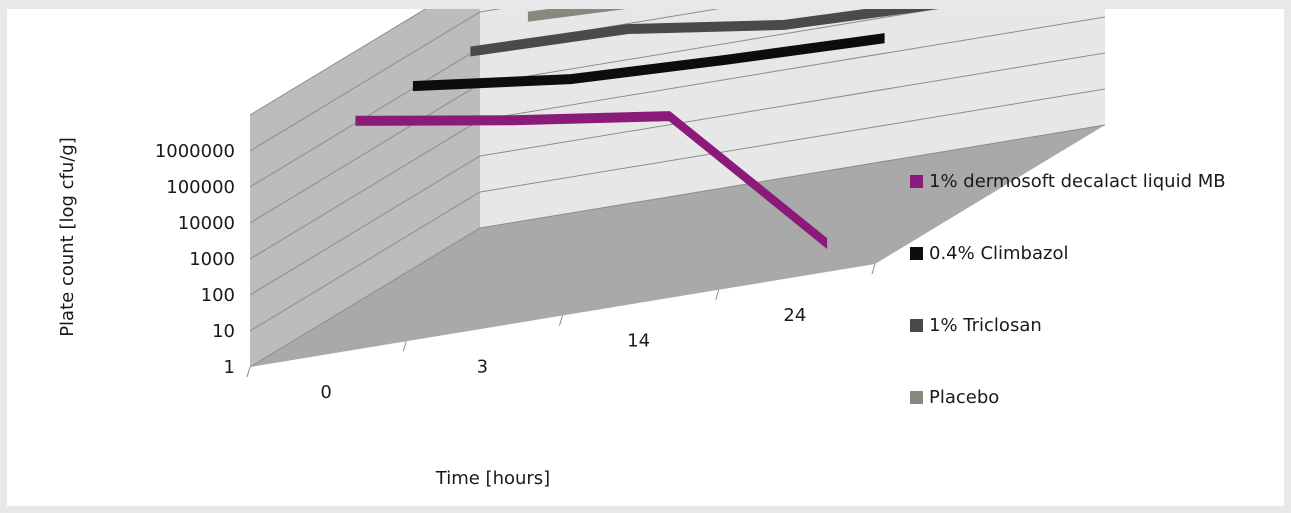  I want to click on x-tick-label: 3, so click(482, 366).